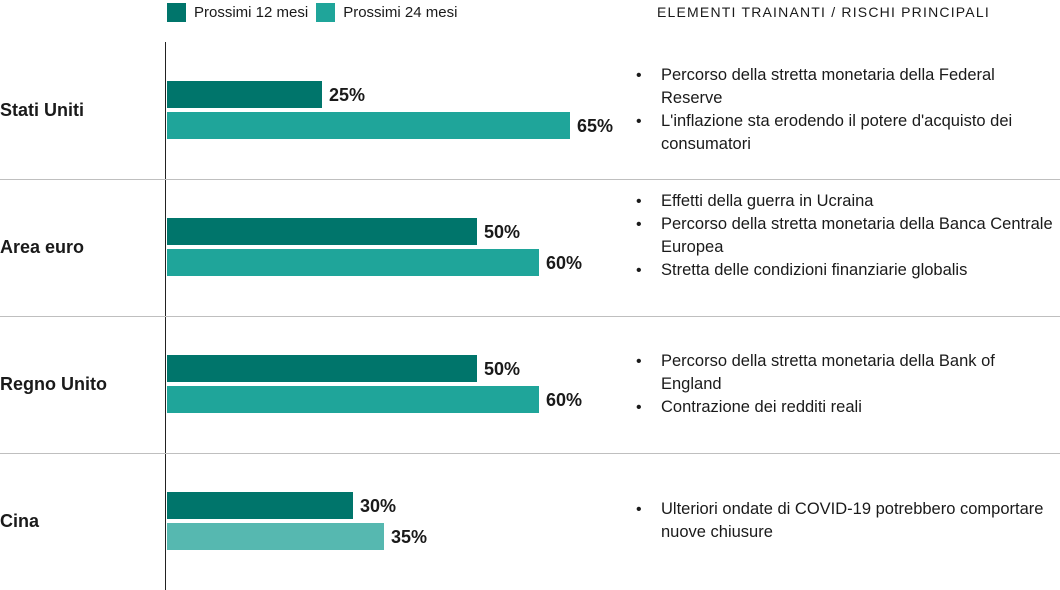 Image resolution: width=1060 pixels, height=590 pixels. I want to click on chart-legend: Prossimi 12 mesi Prossimi 24 mesi, so click(316, 12).